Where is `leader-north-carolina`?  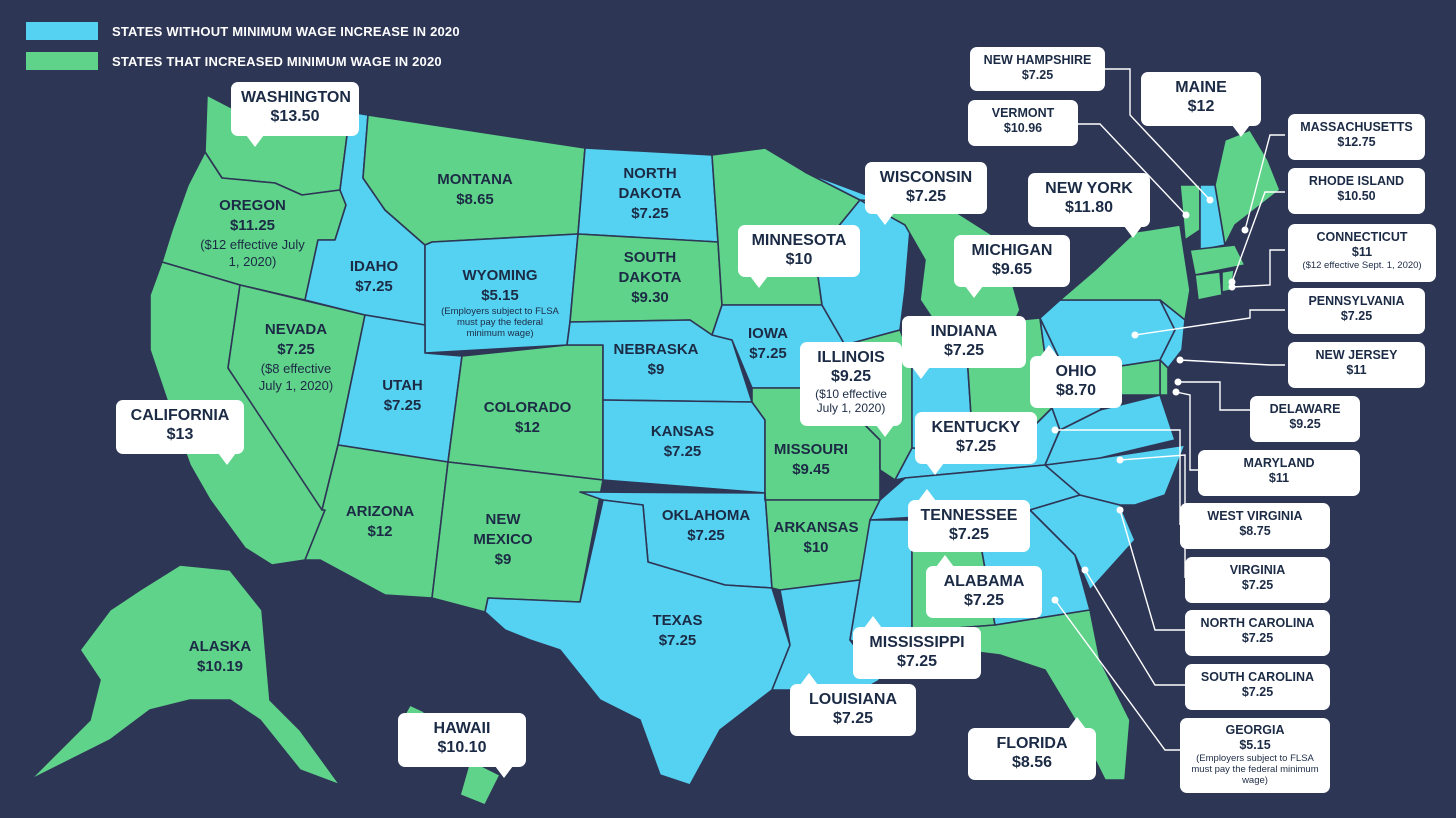
leader-north-carolina is located at coordinates (1152, 570).